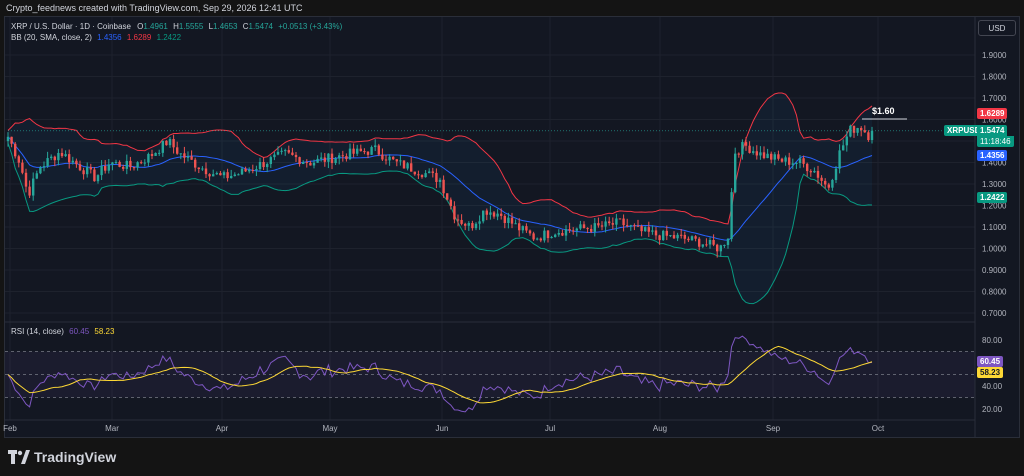 The height and width of the screenshot is (476, 1024). Describe the element at coordinates (62, 331) in the screenshot. I see `rsi-legend: RSI (14, close) 60.45 58.23` at that location.